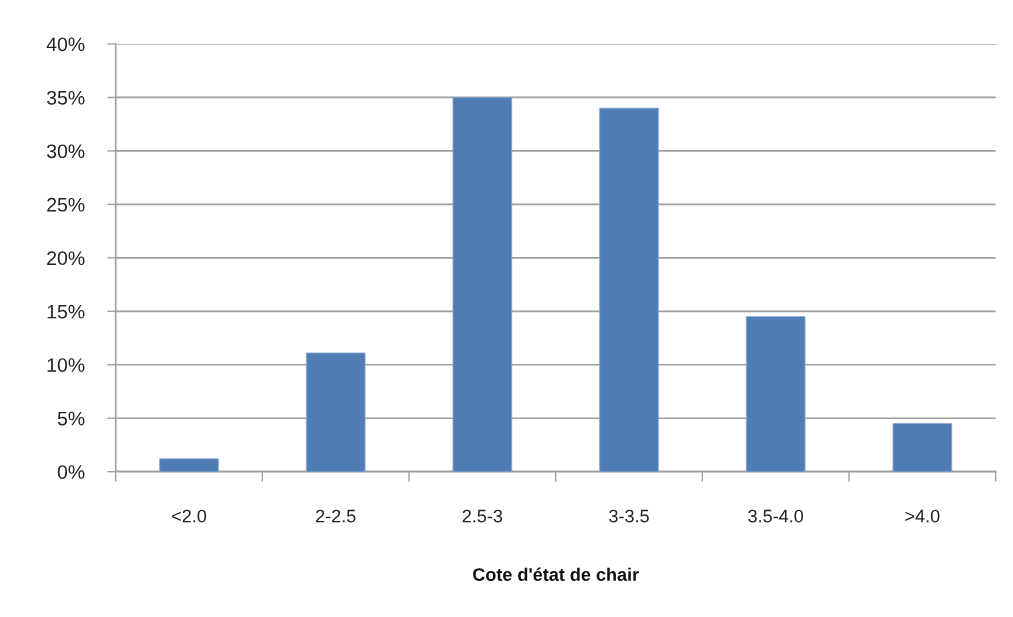  Describe the element at coordinates (66, 365) in the screenshot. I see `y-tick-label: 10%` at that location.